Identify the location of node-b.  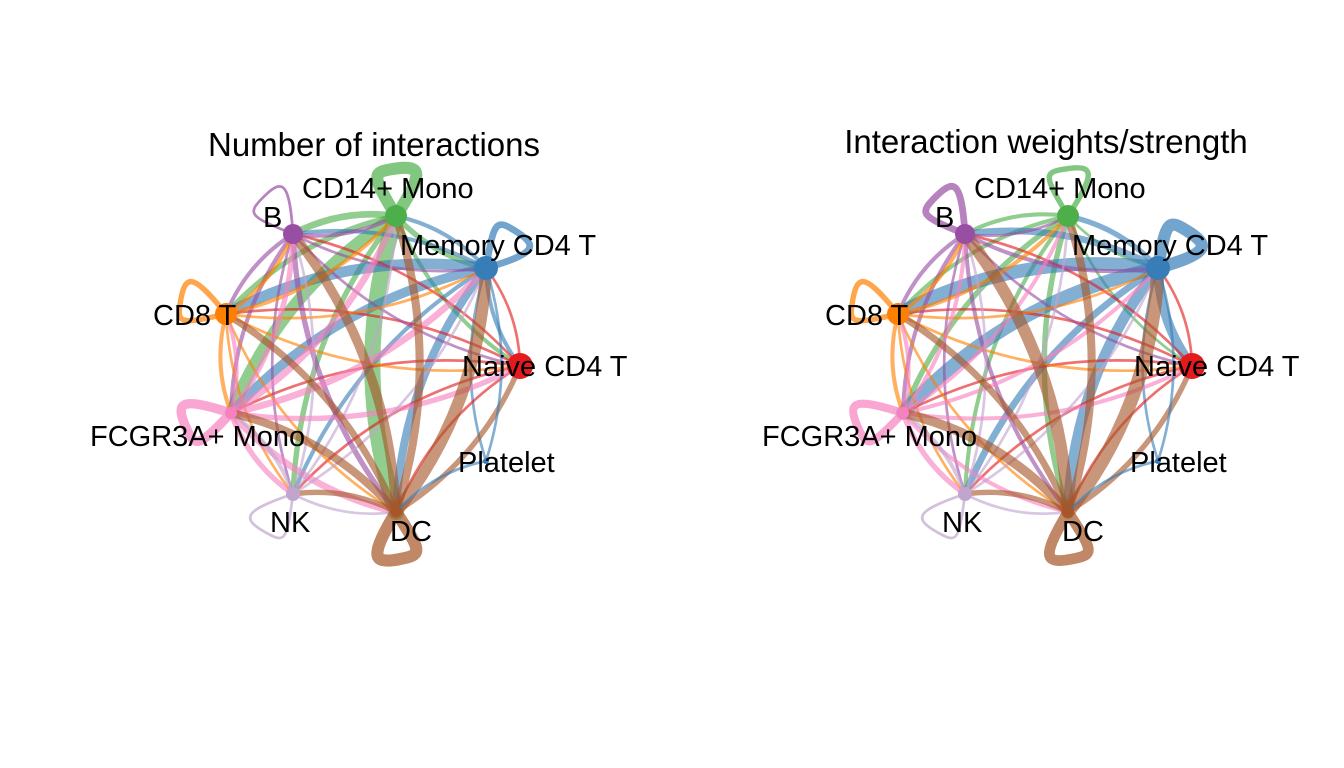
(293, 234).